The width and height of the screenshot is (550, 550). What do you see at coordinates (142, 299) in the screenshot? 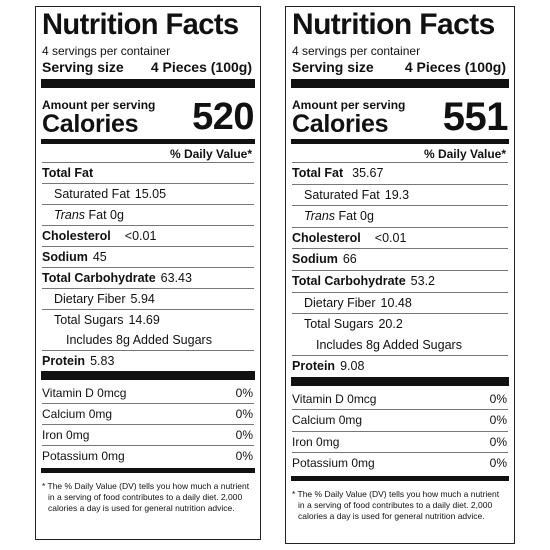
I see `fiber-value: 5.94` at bounding box center [142, 299].